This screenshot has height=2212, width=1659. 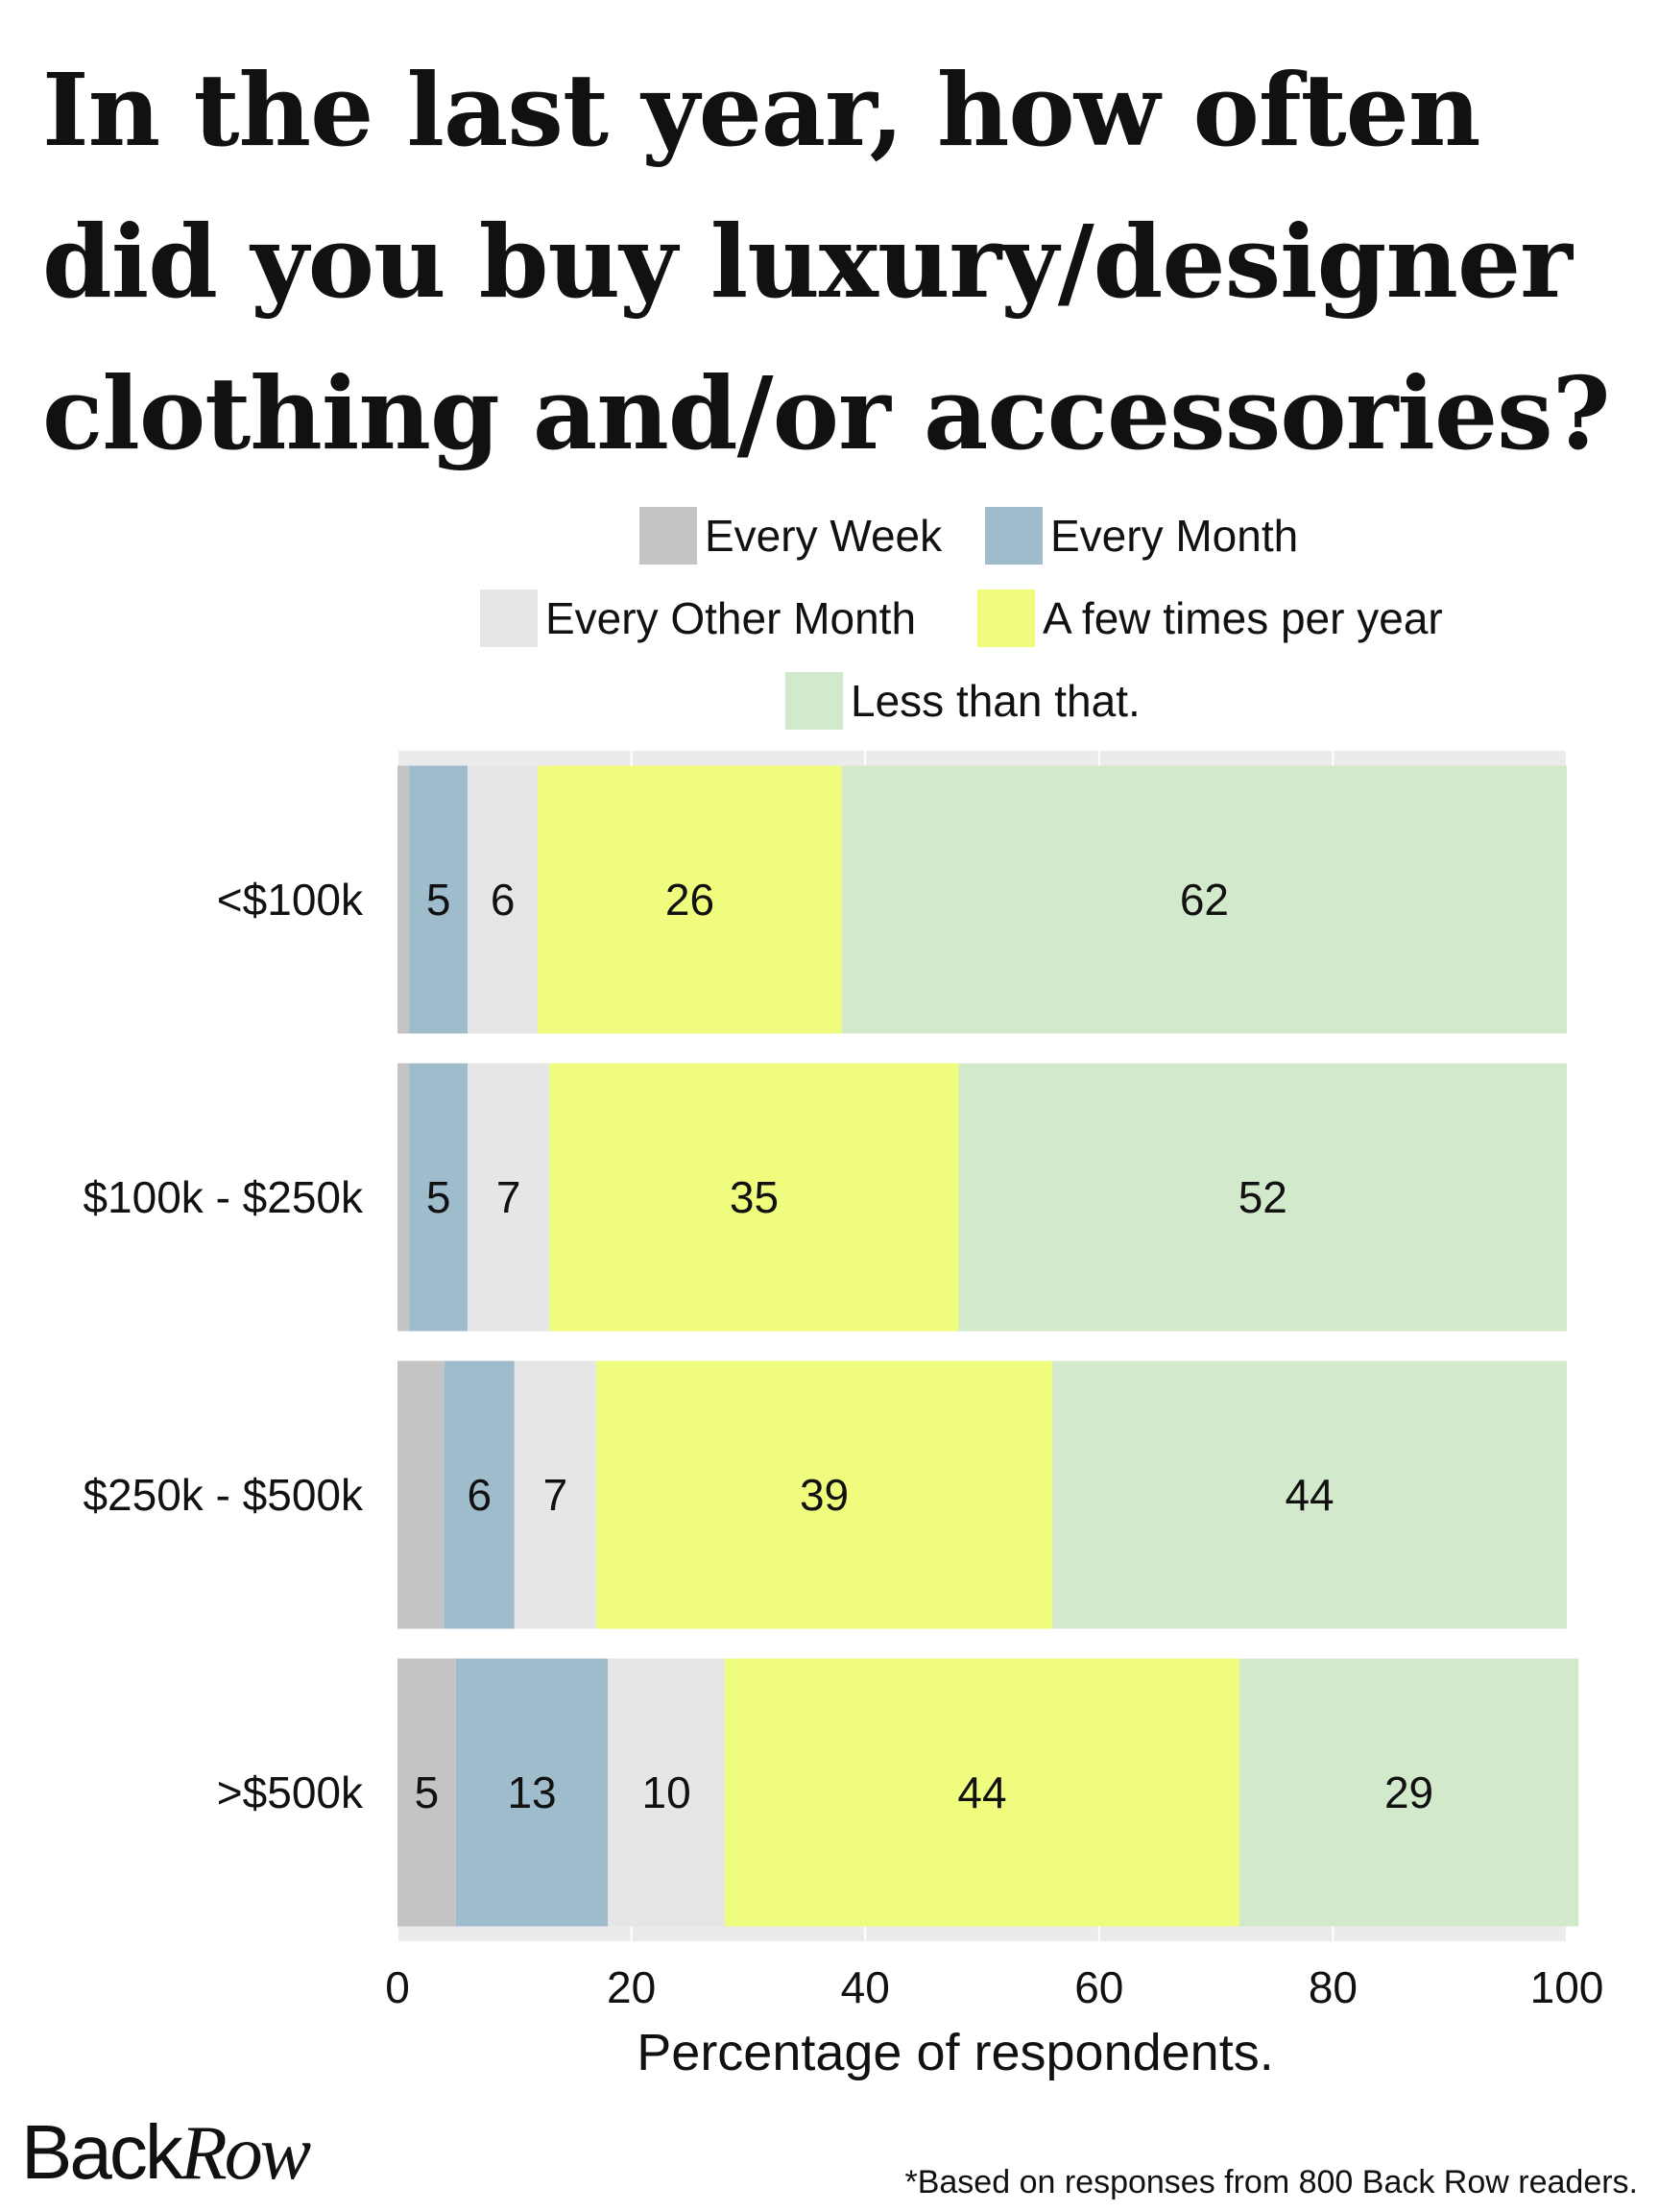 What do you see at coordinates (865, 1987) in the screenshot?
I see `x-tick-label: 40` at bounding box center [865, 1987].